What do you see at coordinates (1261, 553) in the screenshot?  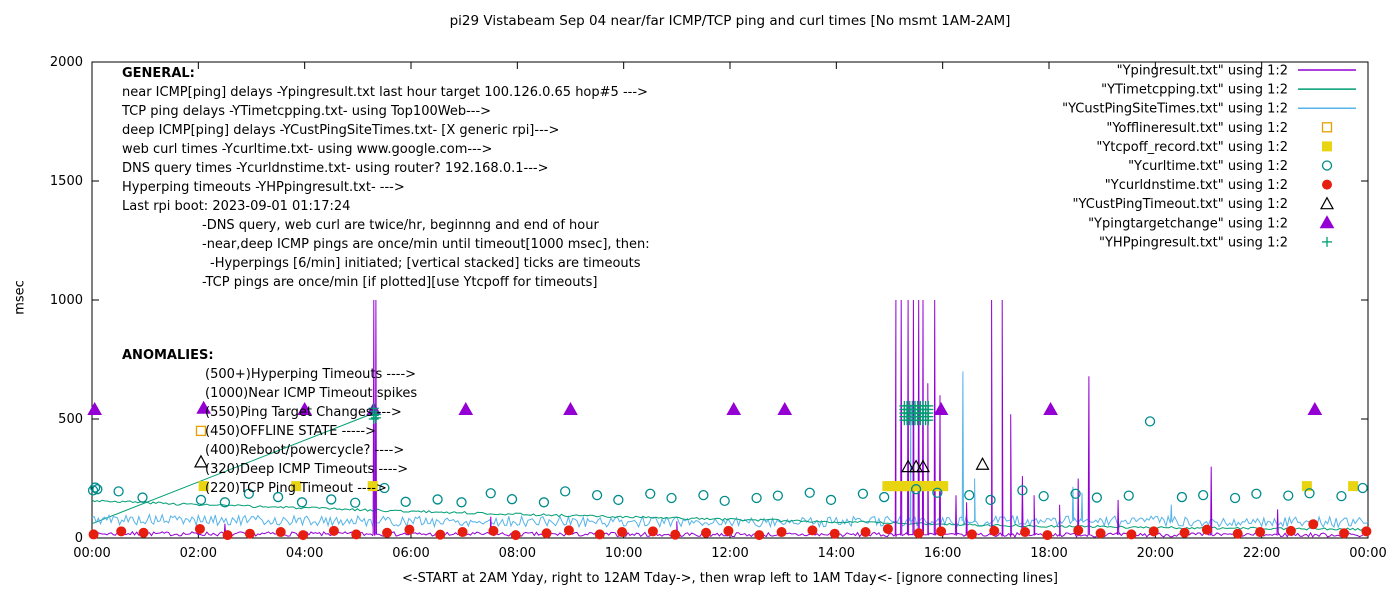 I see `x-tick-label: 22:00` at bounding box center [1261, 553].